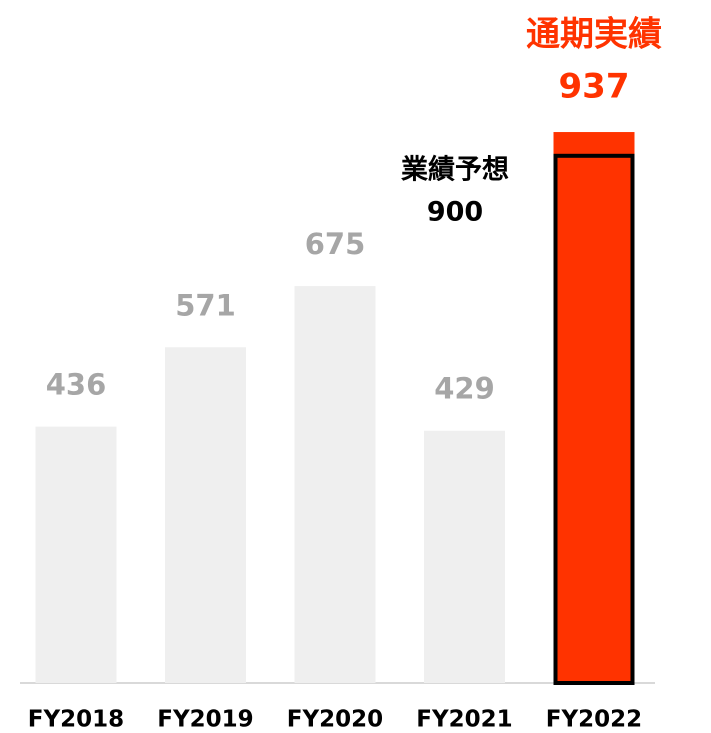  I want to click on x-tick-label: FY2020, so click(335, 720).